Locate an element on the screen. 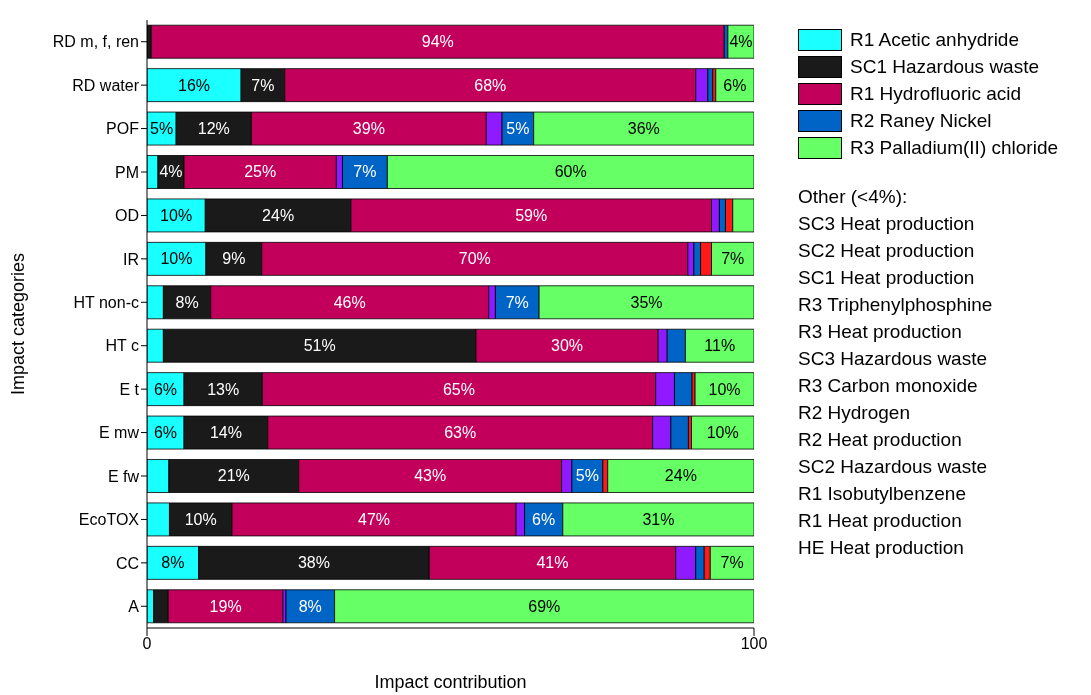 This screenshot has height=695, width=1091. data-label: 38% is located at coordinates (313, 563).